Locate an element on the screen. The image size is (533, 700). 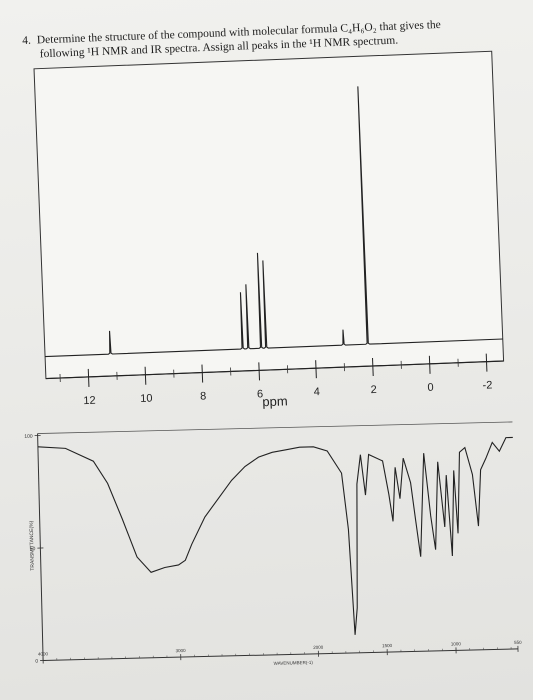
nmr-tick-label: 8 is located at coordinates (203, 396).